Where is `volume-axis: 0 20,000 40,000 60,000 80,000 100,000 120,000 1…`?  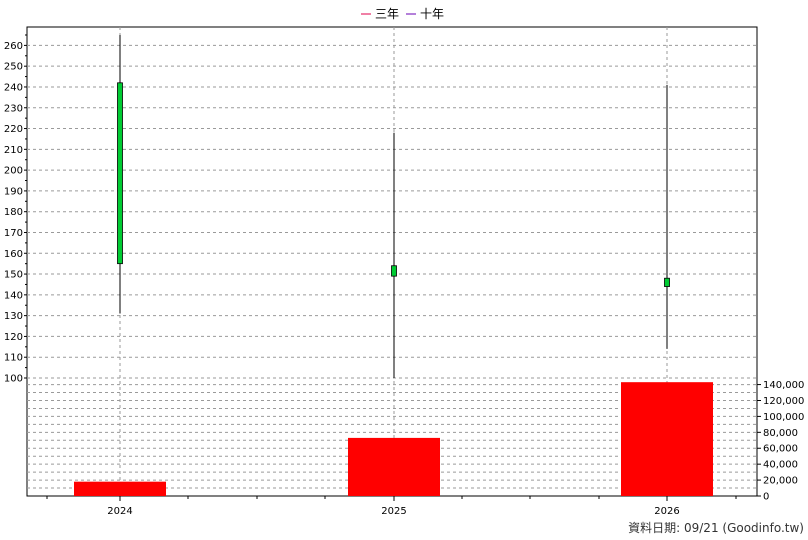 volume-axis: 0 20,000 40,000 60,000 80,000 100,000 120,000 1… is located at coordinates (780, 441).